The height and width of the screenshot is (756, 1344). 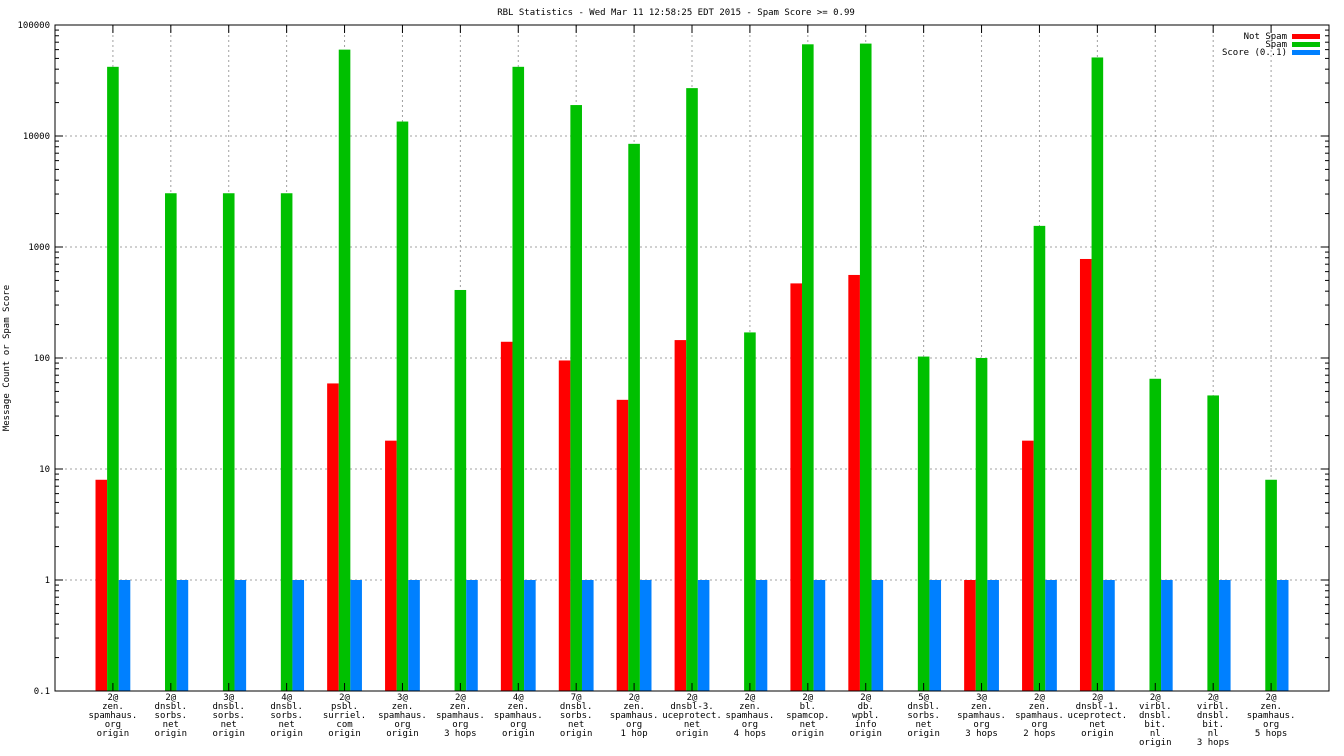 I want to click on x-tick-label-line: dnsbl-3., so click(x=691, y=707).